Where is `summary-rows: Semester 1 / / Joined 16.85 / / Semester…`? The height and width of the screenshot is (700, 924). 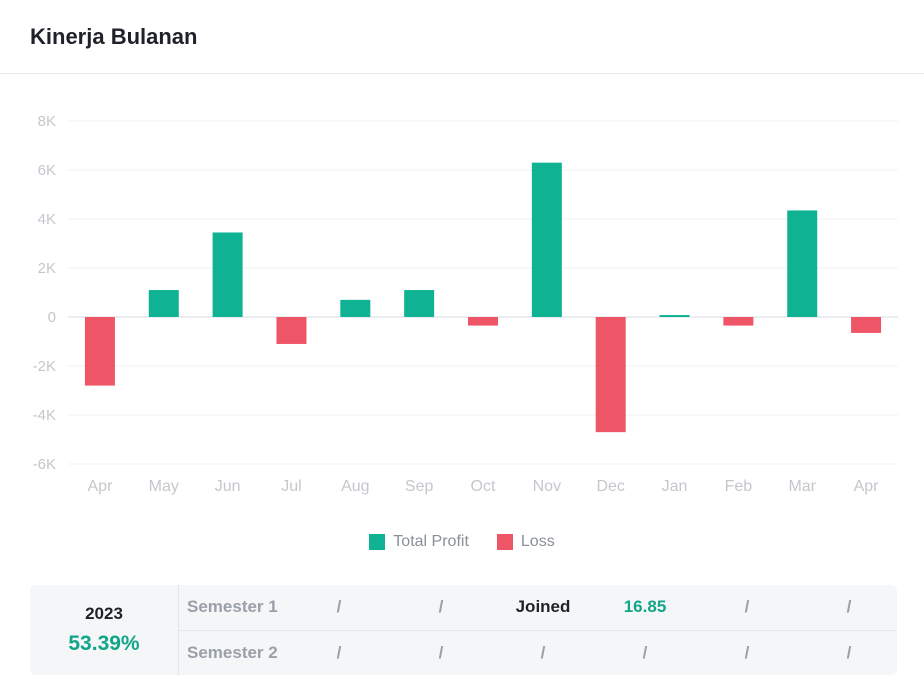
summary-rows: Semester 1 / / Joined 16.85 / / Semester… is located at coordinates (538, 630).